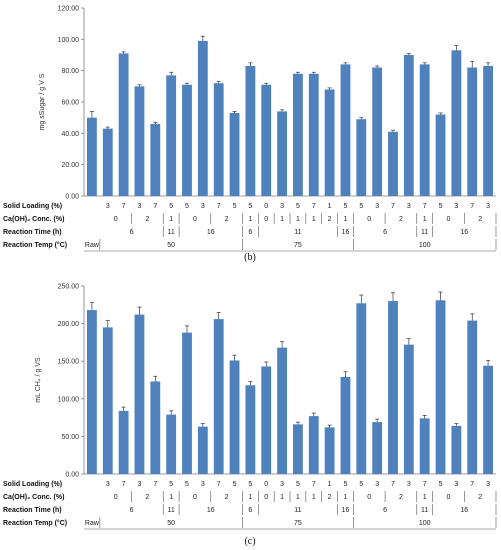 Image resolution: width=501 pixels, height=550 pixels. Describe the element at coordinates (70, 134) in the screenshot. I see `y-tick-label: 40.00` at that location.